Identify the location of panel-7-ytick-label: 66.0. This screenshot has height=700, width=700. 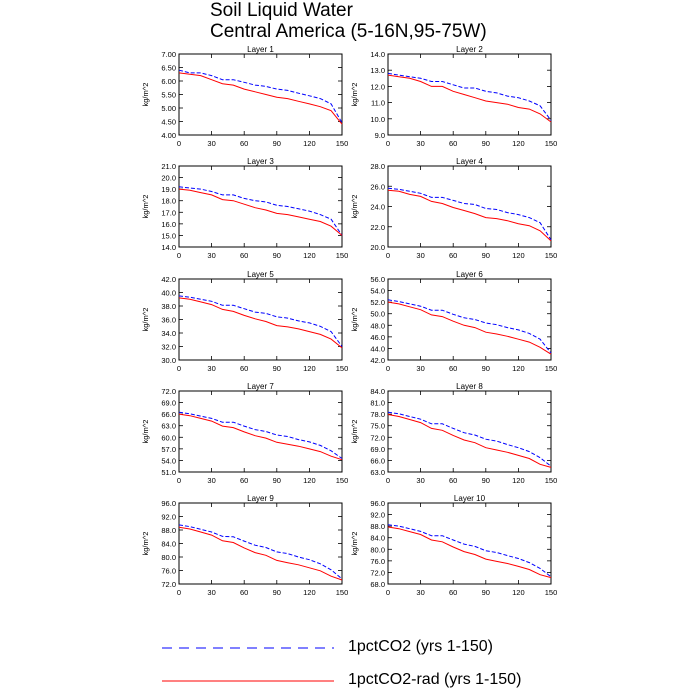
(168, 414).